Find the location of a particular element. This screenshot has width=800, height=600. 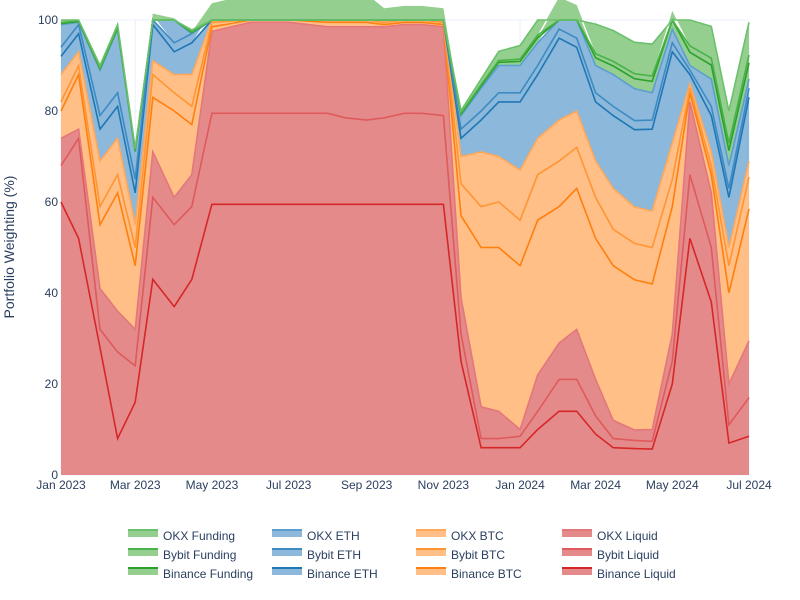

legend-label: OKX ETH is located at coordinates (333, 536).